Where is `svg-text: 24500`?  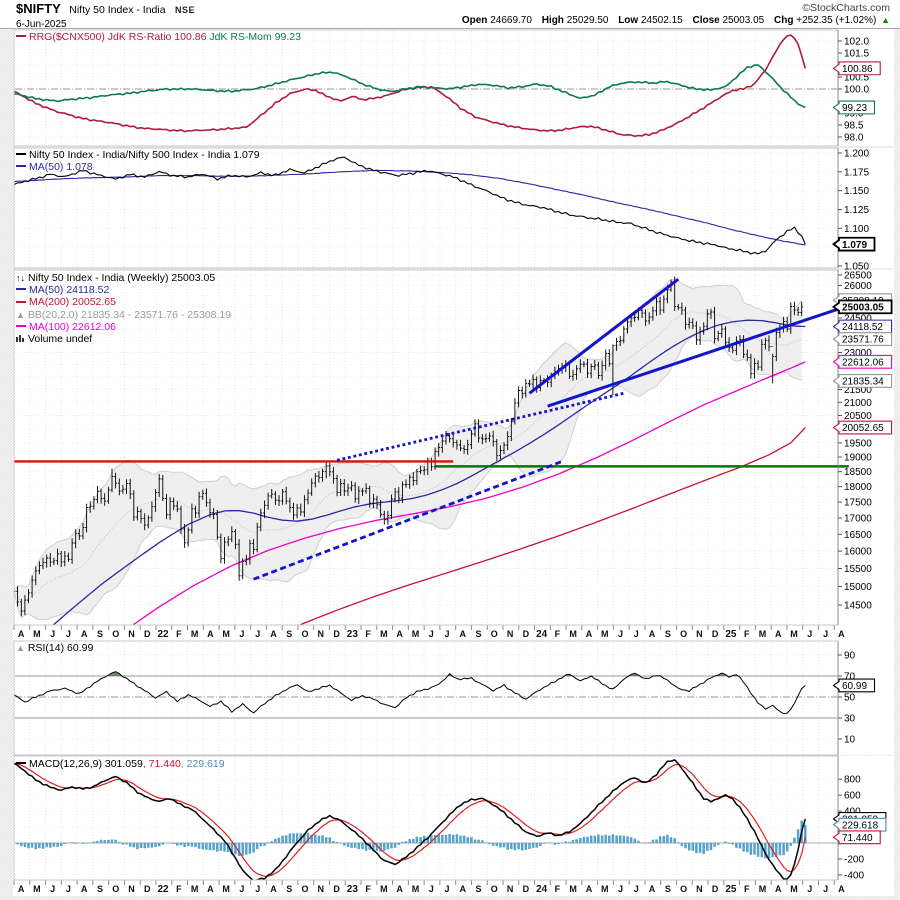
svg-text: 24500 is located at coordinates (858, 318).